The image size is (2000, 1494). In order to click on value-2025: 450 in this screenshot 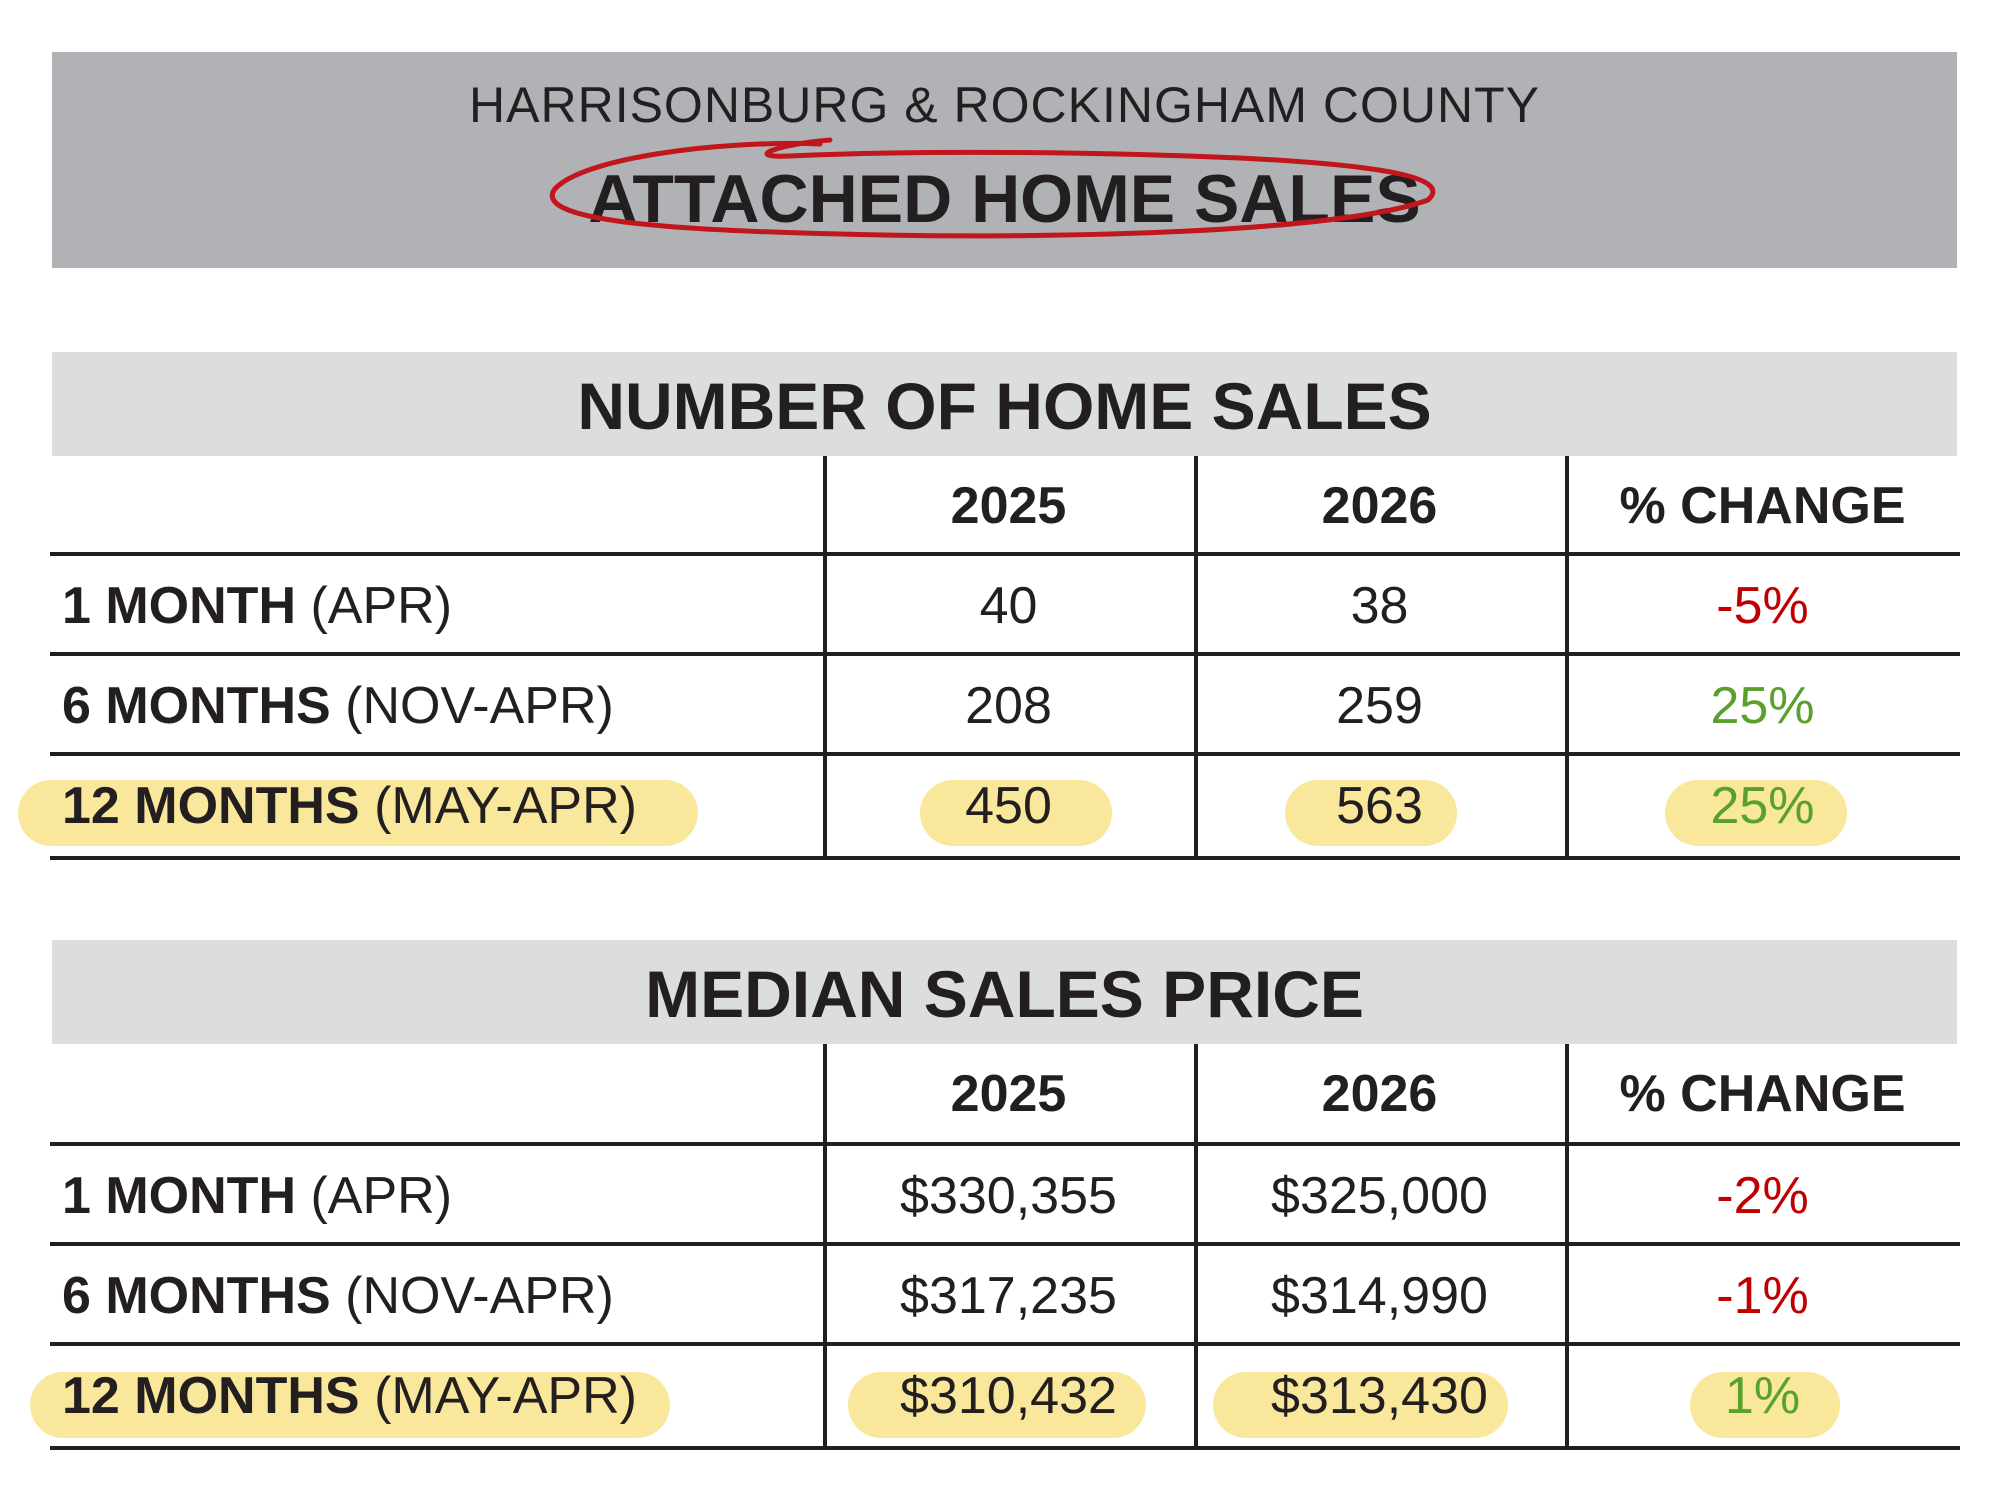, I will do `click(1008, 806)`.